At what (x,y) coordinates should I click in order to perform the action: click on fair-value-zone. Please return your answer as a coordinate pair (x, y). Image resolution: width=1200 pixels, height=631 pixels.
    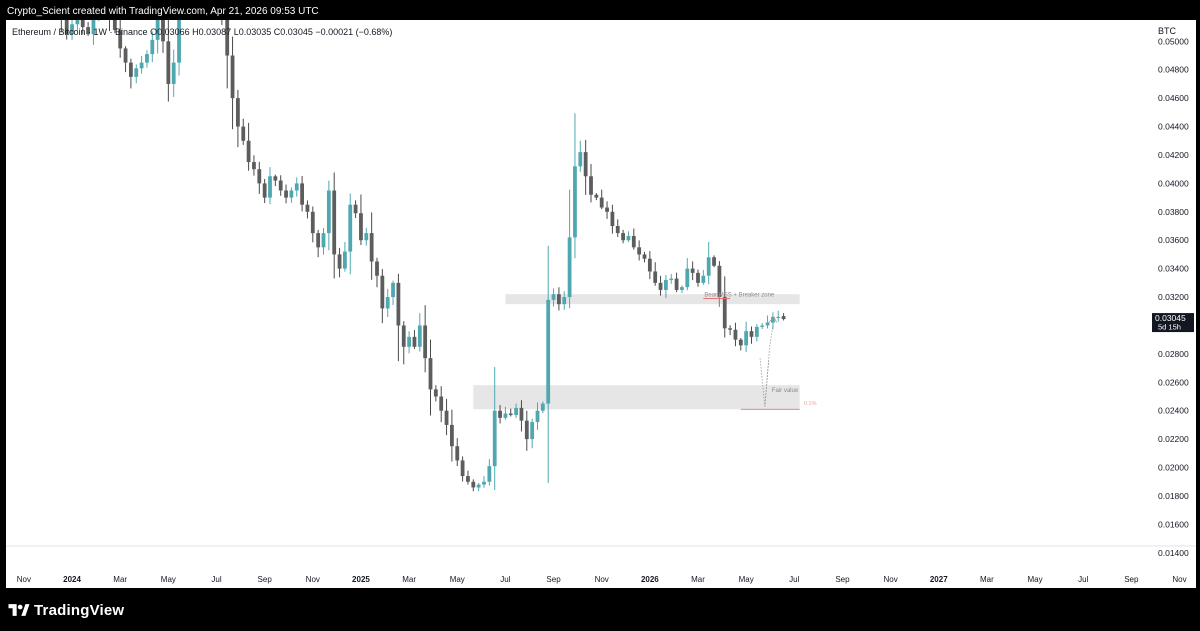
    Looking at the image, I should click on (636, 397).